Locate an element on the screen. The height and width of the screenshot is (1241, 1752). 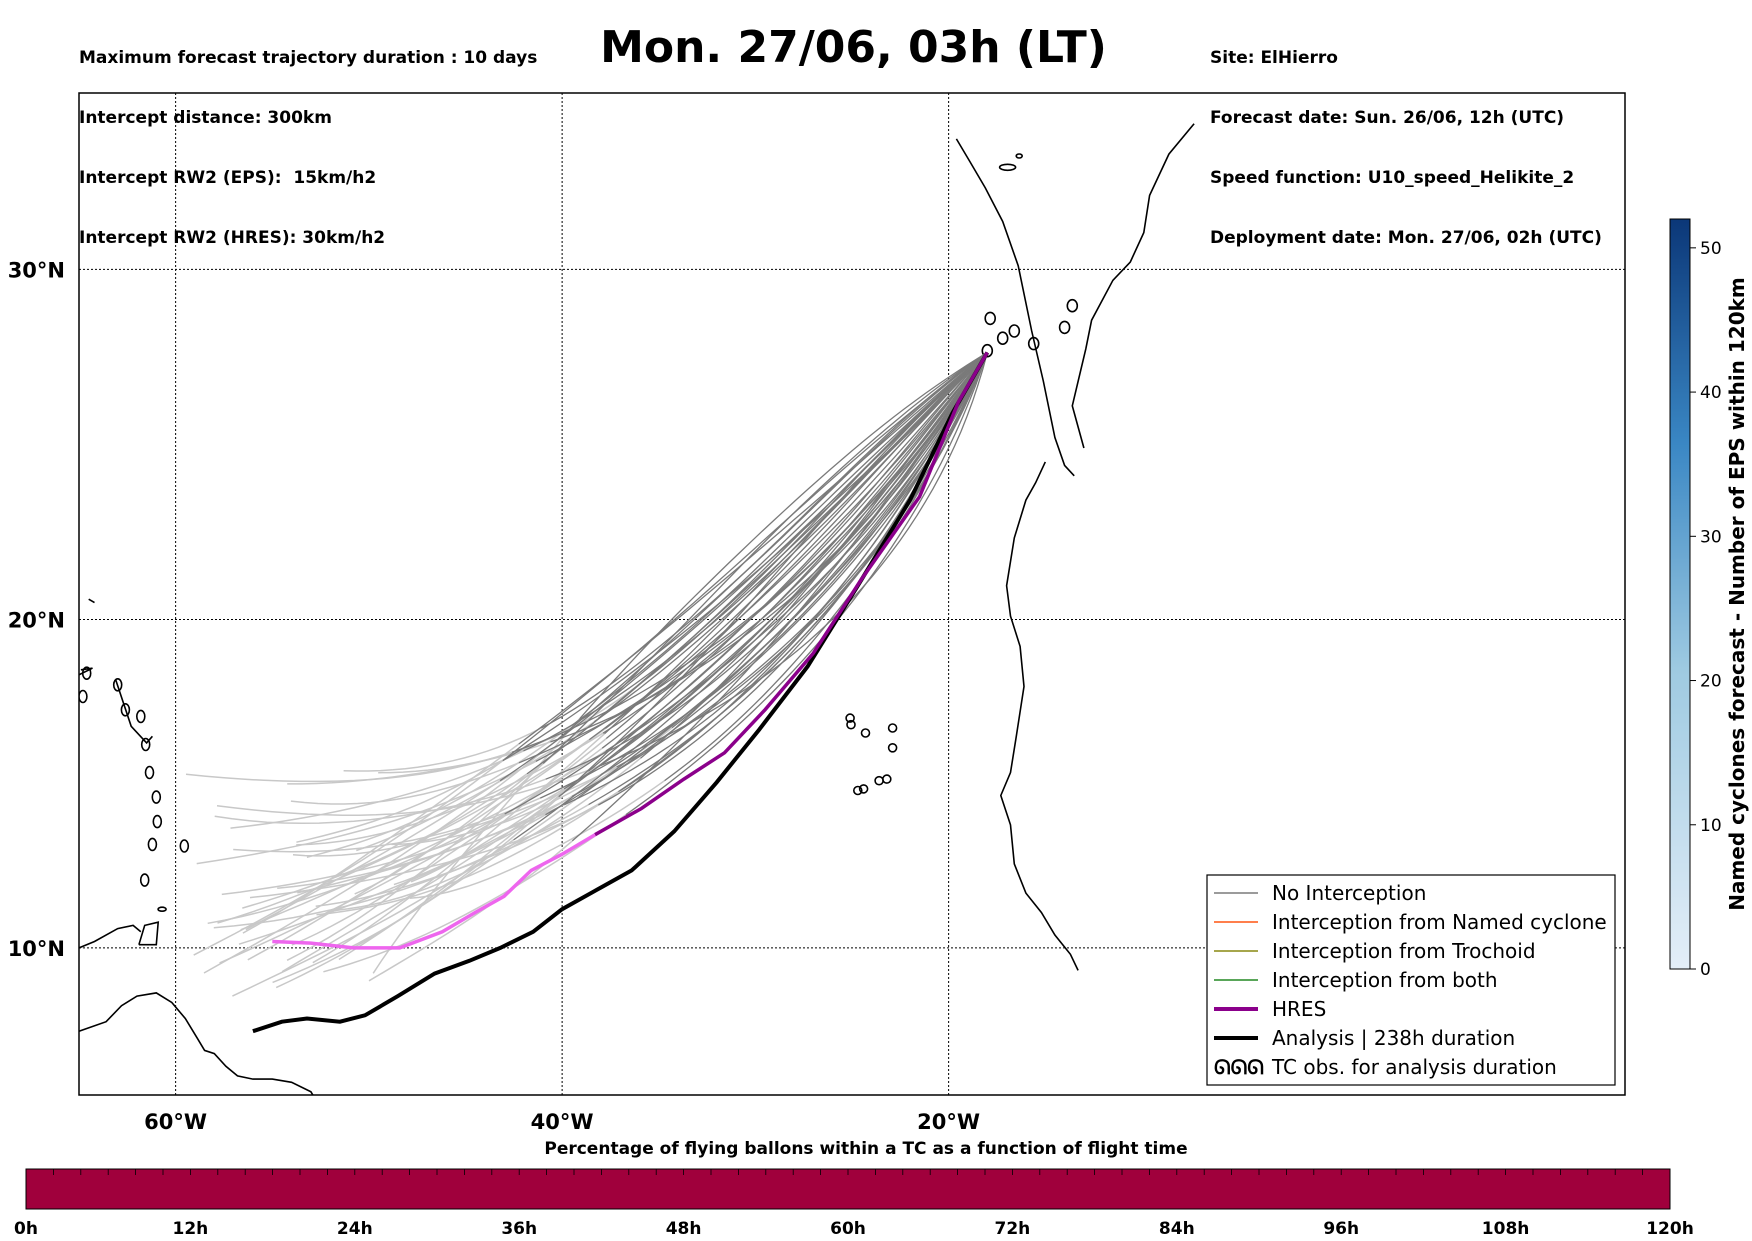
percentage-tick-label: 108h is located at coordinates (1506, 1229).